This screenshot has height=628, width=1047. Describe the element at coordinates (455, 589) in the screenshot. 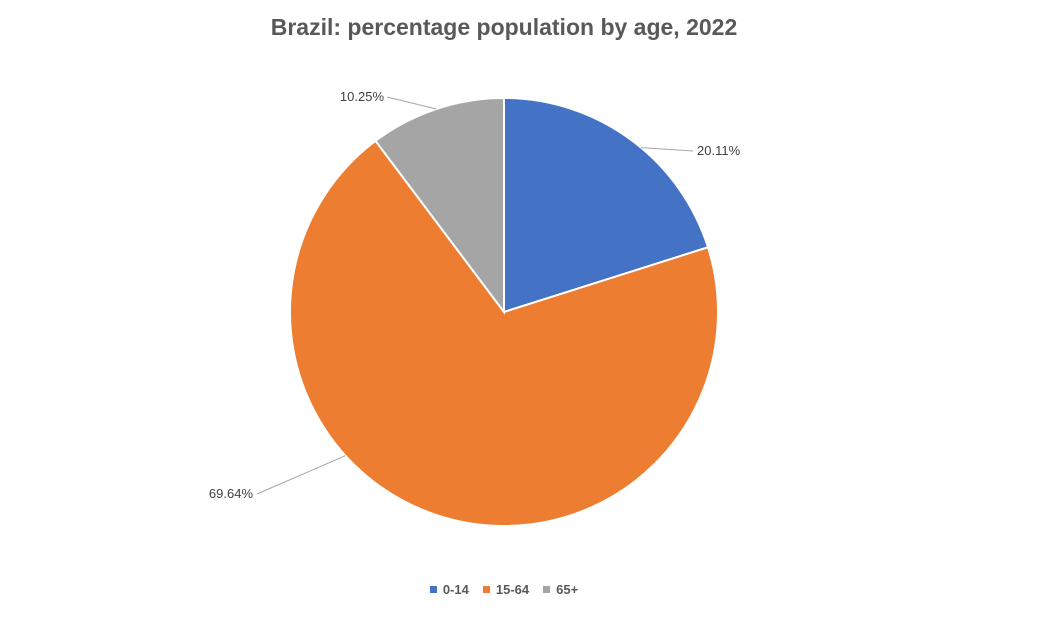

I see `legend-label-0-14: 0-14` at that location.